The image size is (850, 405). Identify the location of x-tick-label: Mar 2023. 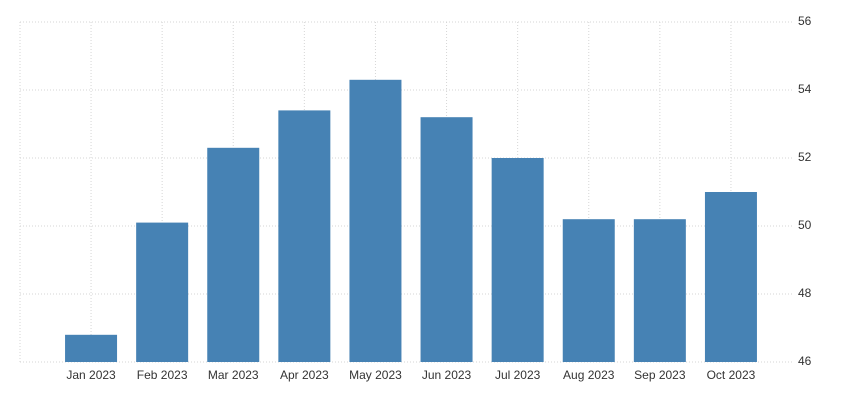
(233, 375).